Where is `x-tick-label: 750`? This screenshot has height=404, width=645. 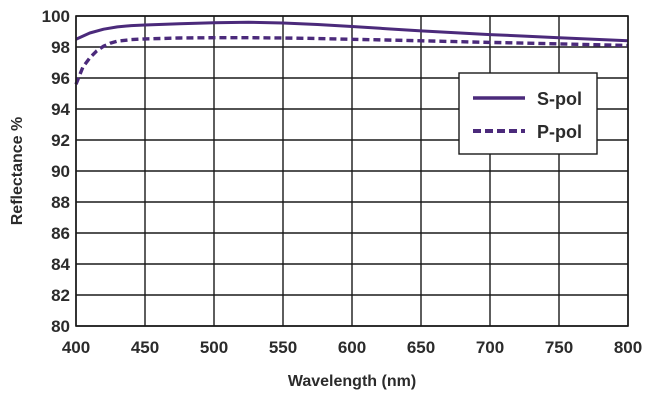
x-tick-label: 750 is located at coordinates (559, 347).